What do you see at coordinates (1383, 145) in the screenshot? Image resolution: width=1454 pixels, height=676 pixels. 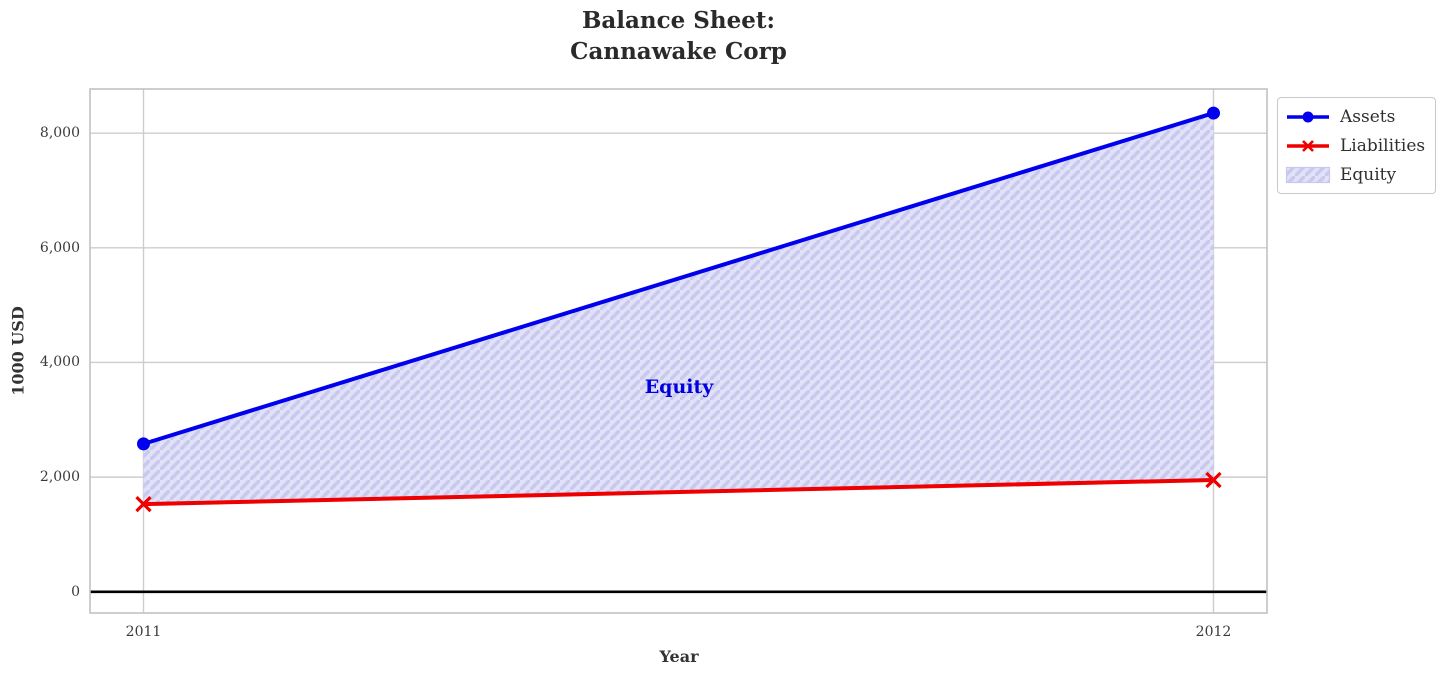 I see `legend-label-liabilities: Liabilities` at bounding box center [1383, 145].